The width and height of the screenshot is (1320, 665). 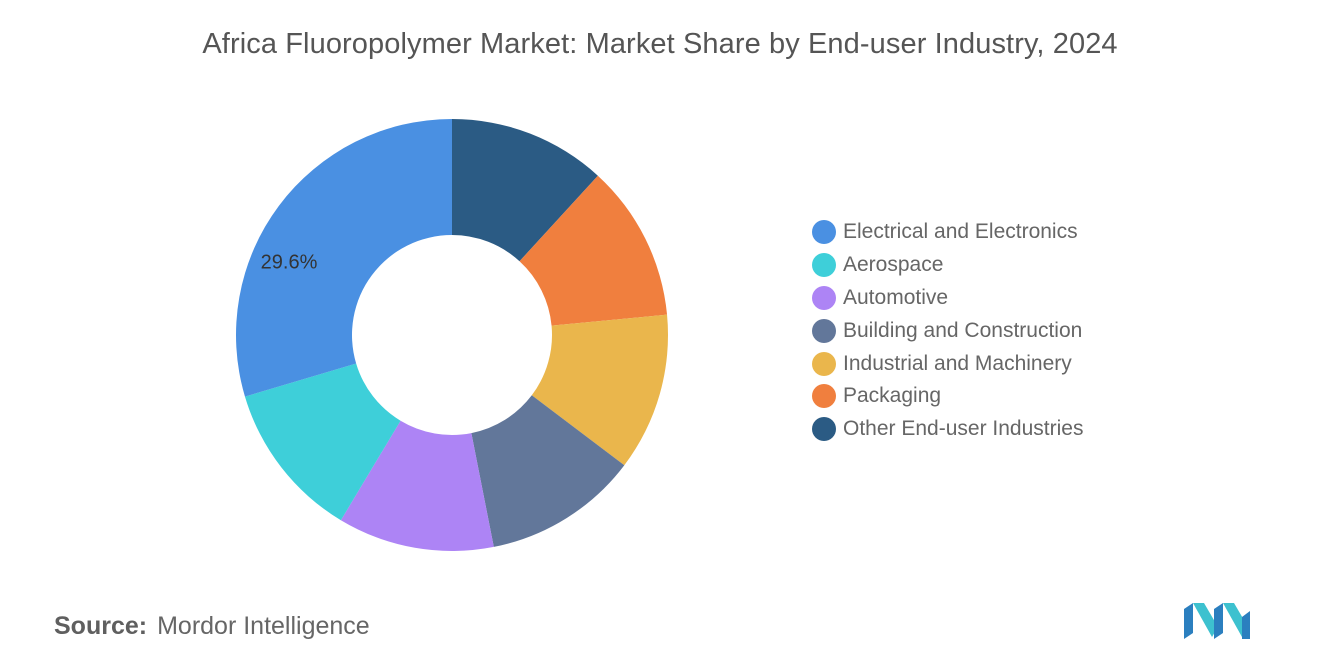 I want to click on legend-item-automotive: Automotive, so click(x=947, y=298).